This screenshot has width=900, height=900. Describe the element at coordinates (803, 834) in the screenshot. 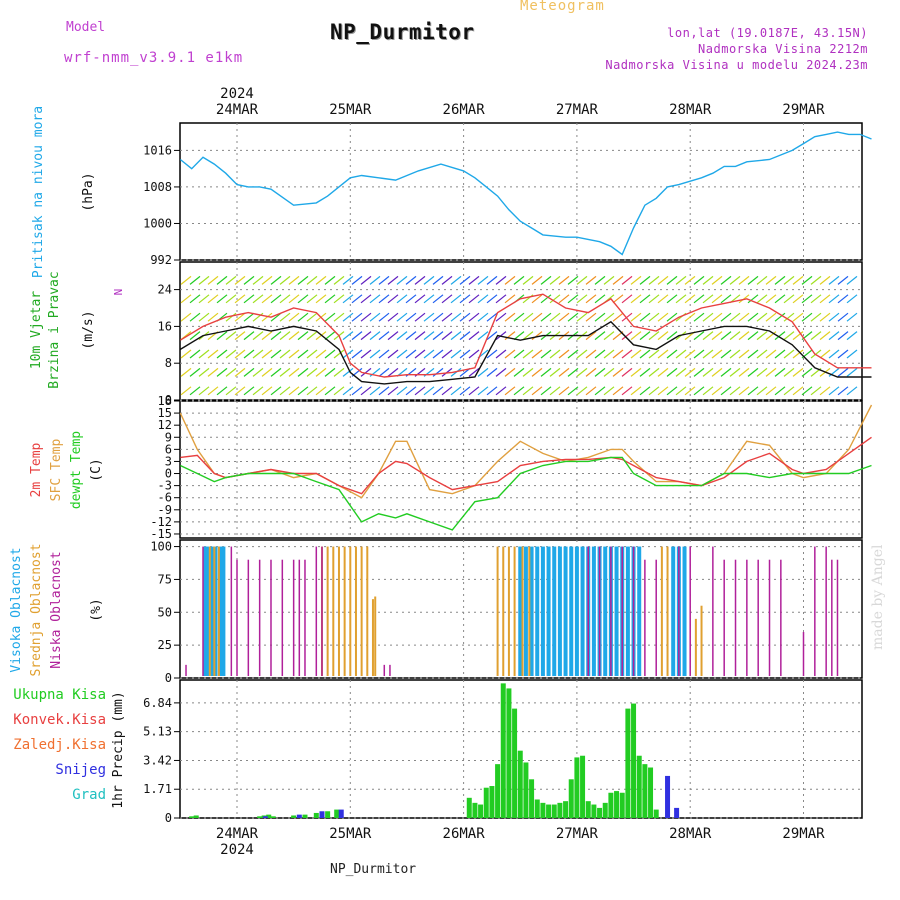

I see `x-tick-label-bottom: 29MAR` at that location.